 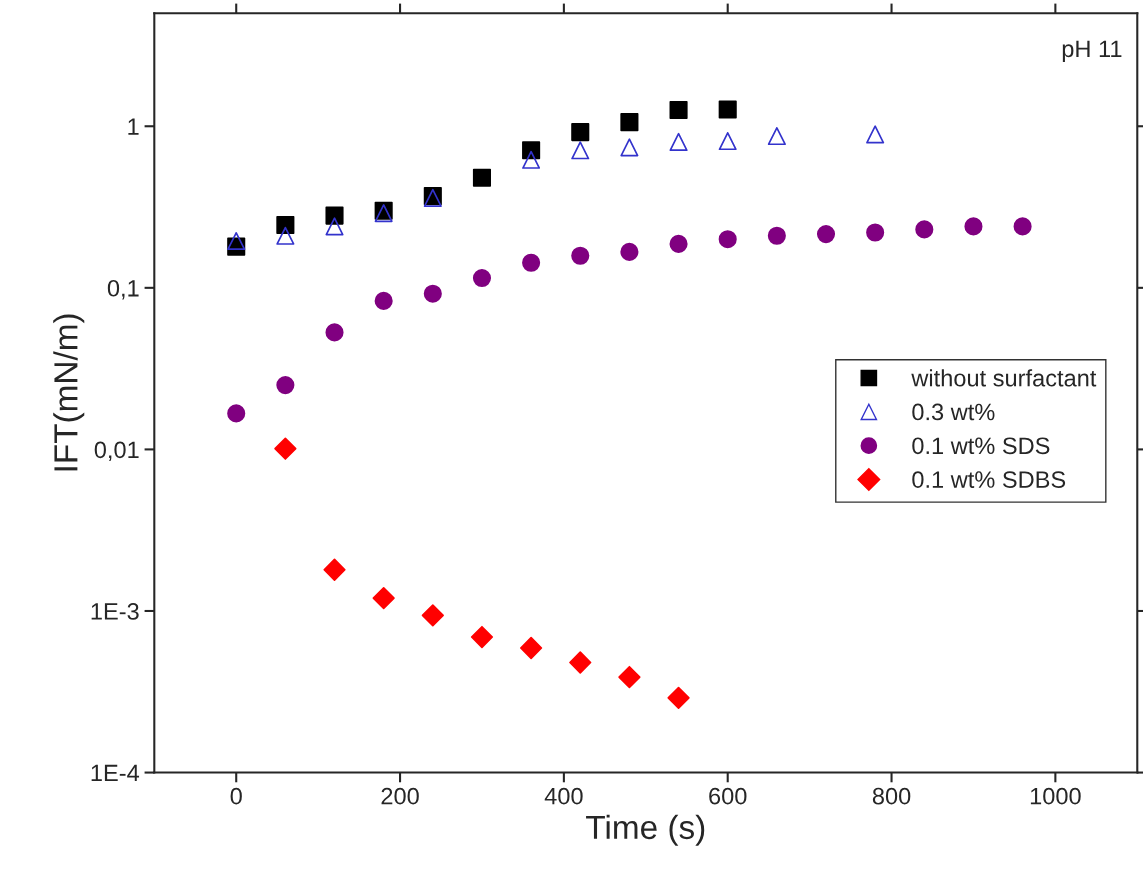 What do you see at coordinates (236, 796) in the screenshot?
I see `x-tick-label: 0` at bounding box center [236, 796].